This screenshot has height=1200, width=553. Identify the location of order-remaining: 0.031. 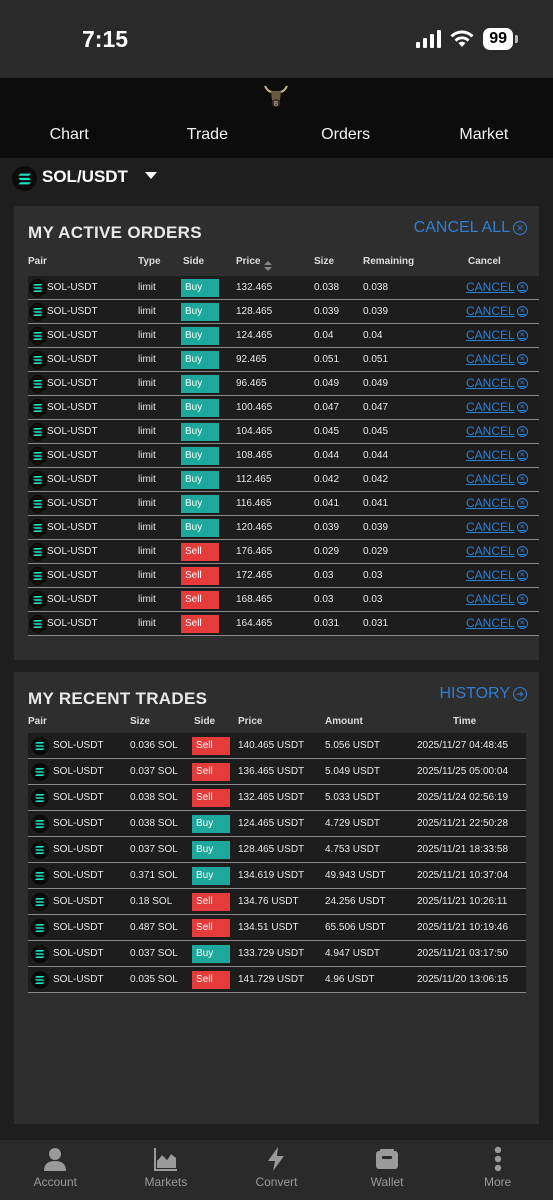
(376, 623).